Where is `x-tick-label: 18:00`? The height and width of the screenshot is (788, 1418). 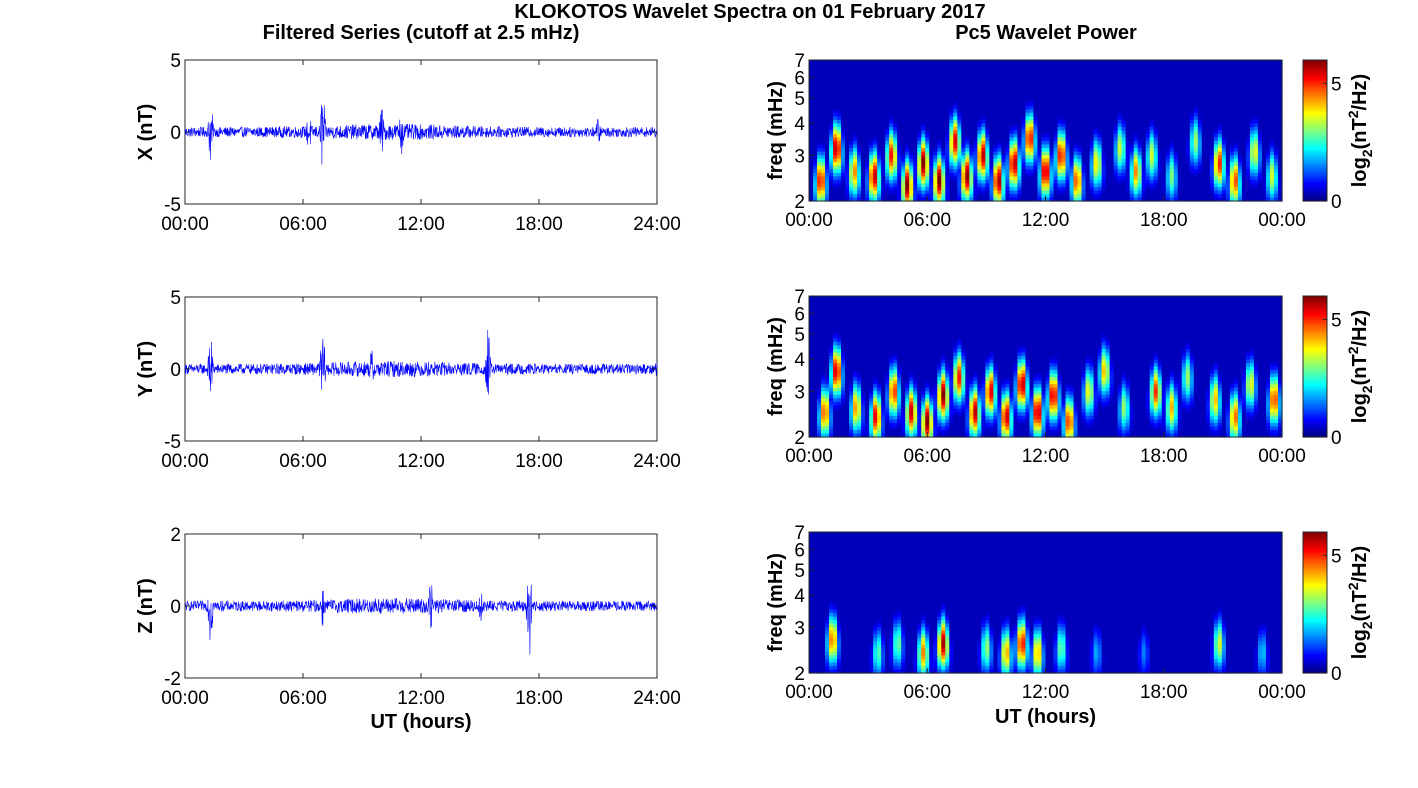 x-tick-label: 18:00 is located at coordinates (539, 698).